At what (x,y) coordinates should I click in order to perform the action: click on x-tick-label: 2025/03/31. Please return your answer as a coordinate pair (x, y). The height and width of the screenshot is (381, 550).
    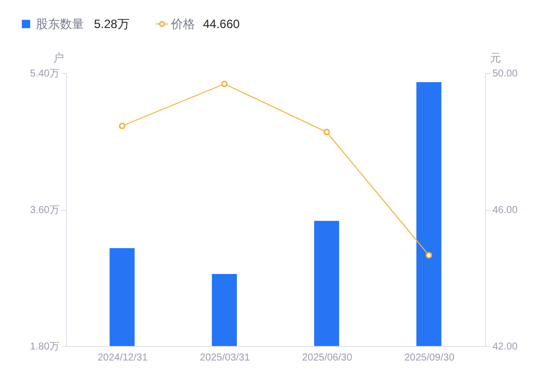
    Looking at the image, I should click on (225, 358).